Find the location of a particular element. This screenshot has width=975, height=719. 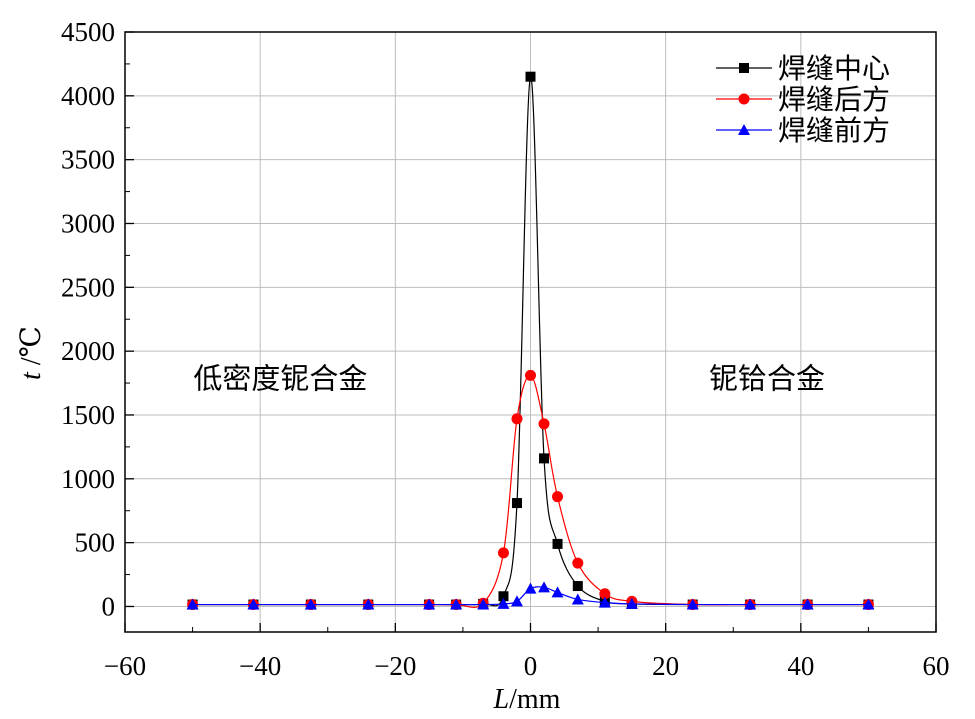

legend-item-weld-front: 焊缝前方 is located at coordinates (803, 130).